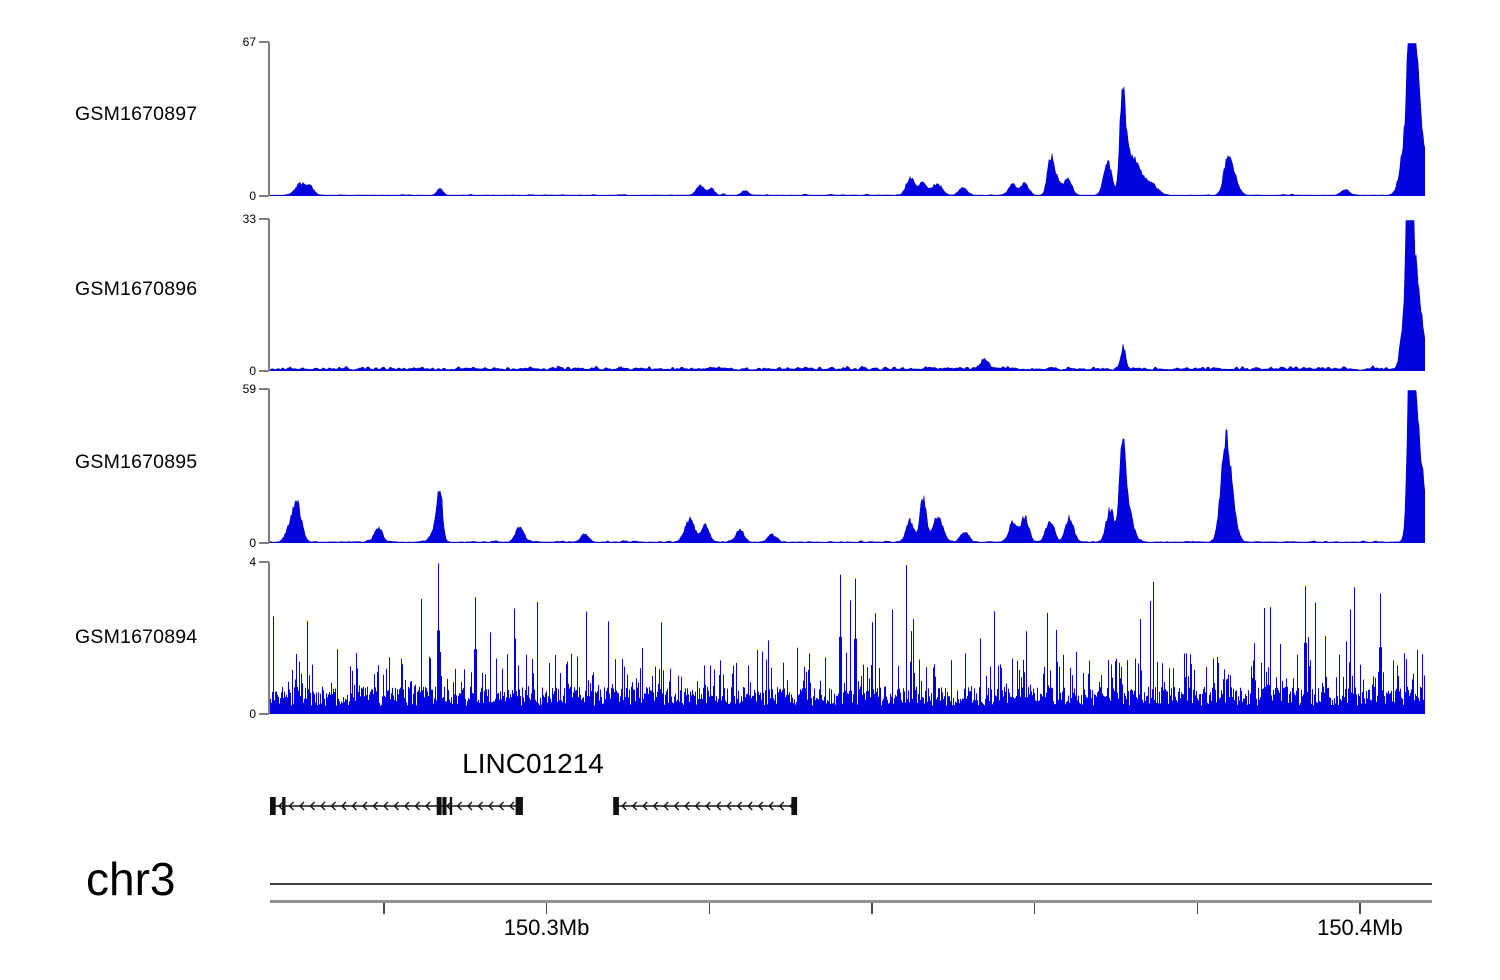  Describe the element at coordinates (1360, 927) in the screenshot. I see `axis-tick-label: 150.4Mb` at that location.